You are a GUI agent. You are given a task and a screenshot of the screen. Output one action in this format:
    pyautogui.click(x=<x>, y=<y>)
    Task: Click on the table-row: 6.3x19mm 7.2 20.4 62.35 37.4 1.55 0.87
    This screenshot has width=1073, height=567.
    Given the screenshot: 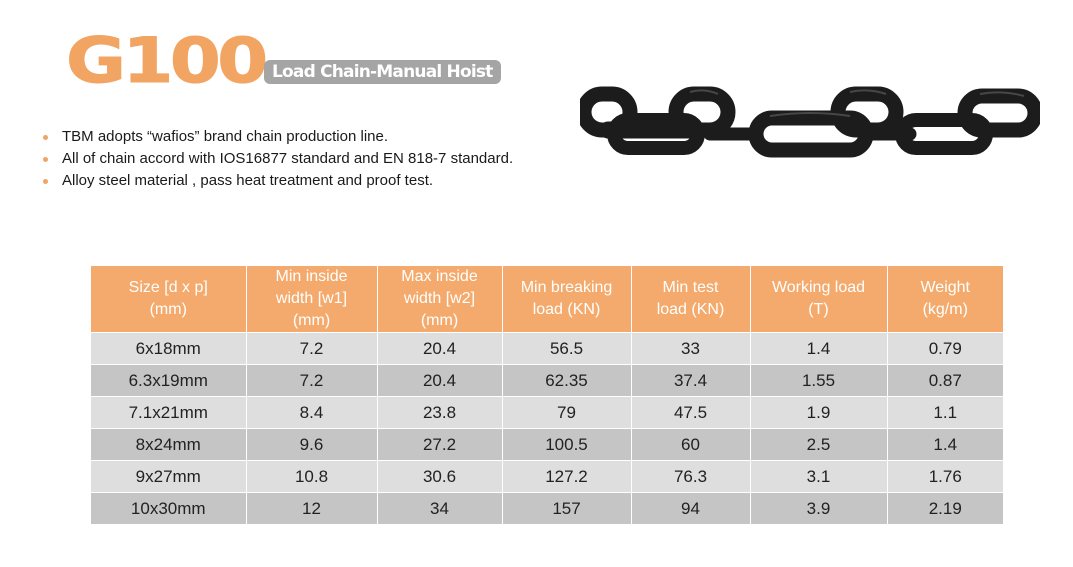 What is the action you would take?
    pyautogui.click(x=547, y=380)
    